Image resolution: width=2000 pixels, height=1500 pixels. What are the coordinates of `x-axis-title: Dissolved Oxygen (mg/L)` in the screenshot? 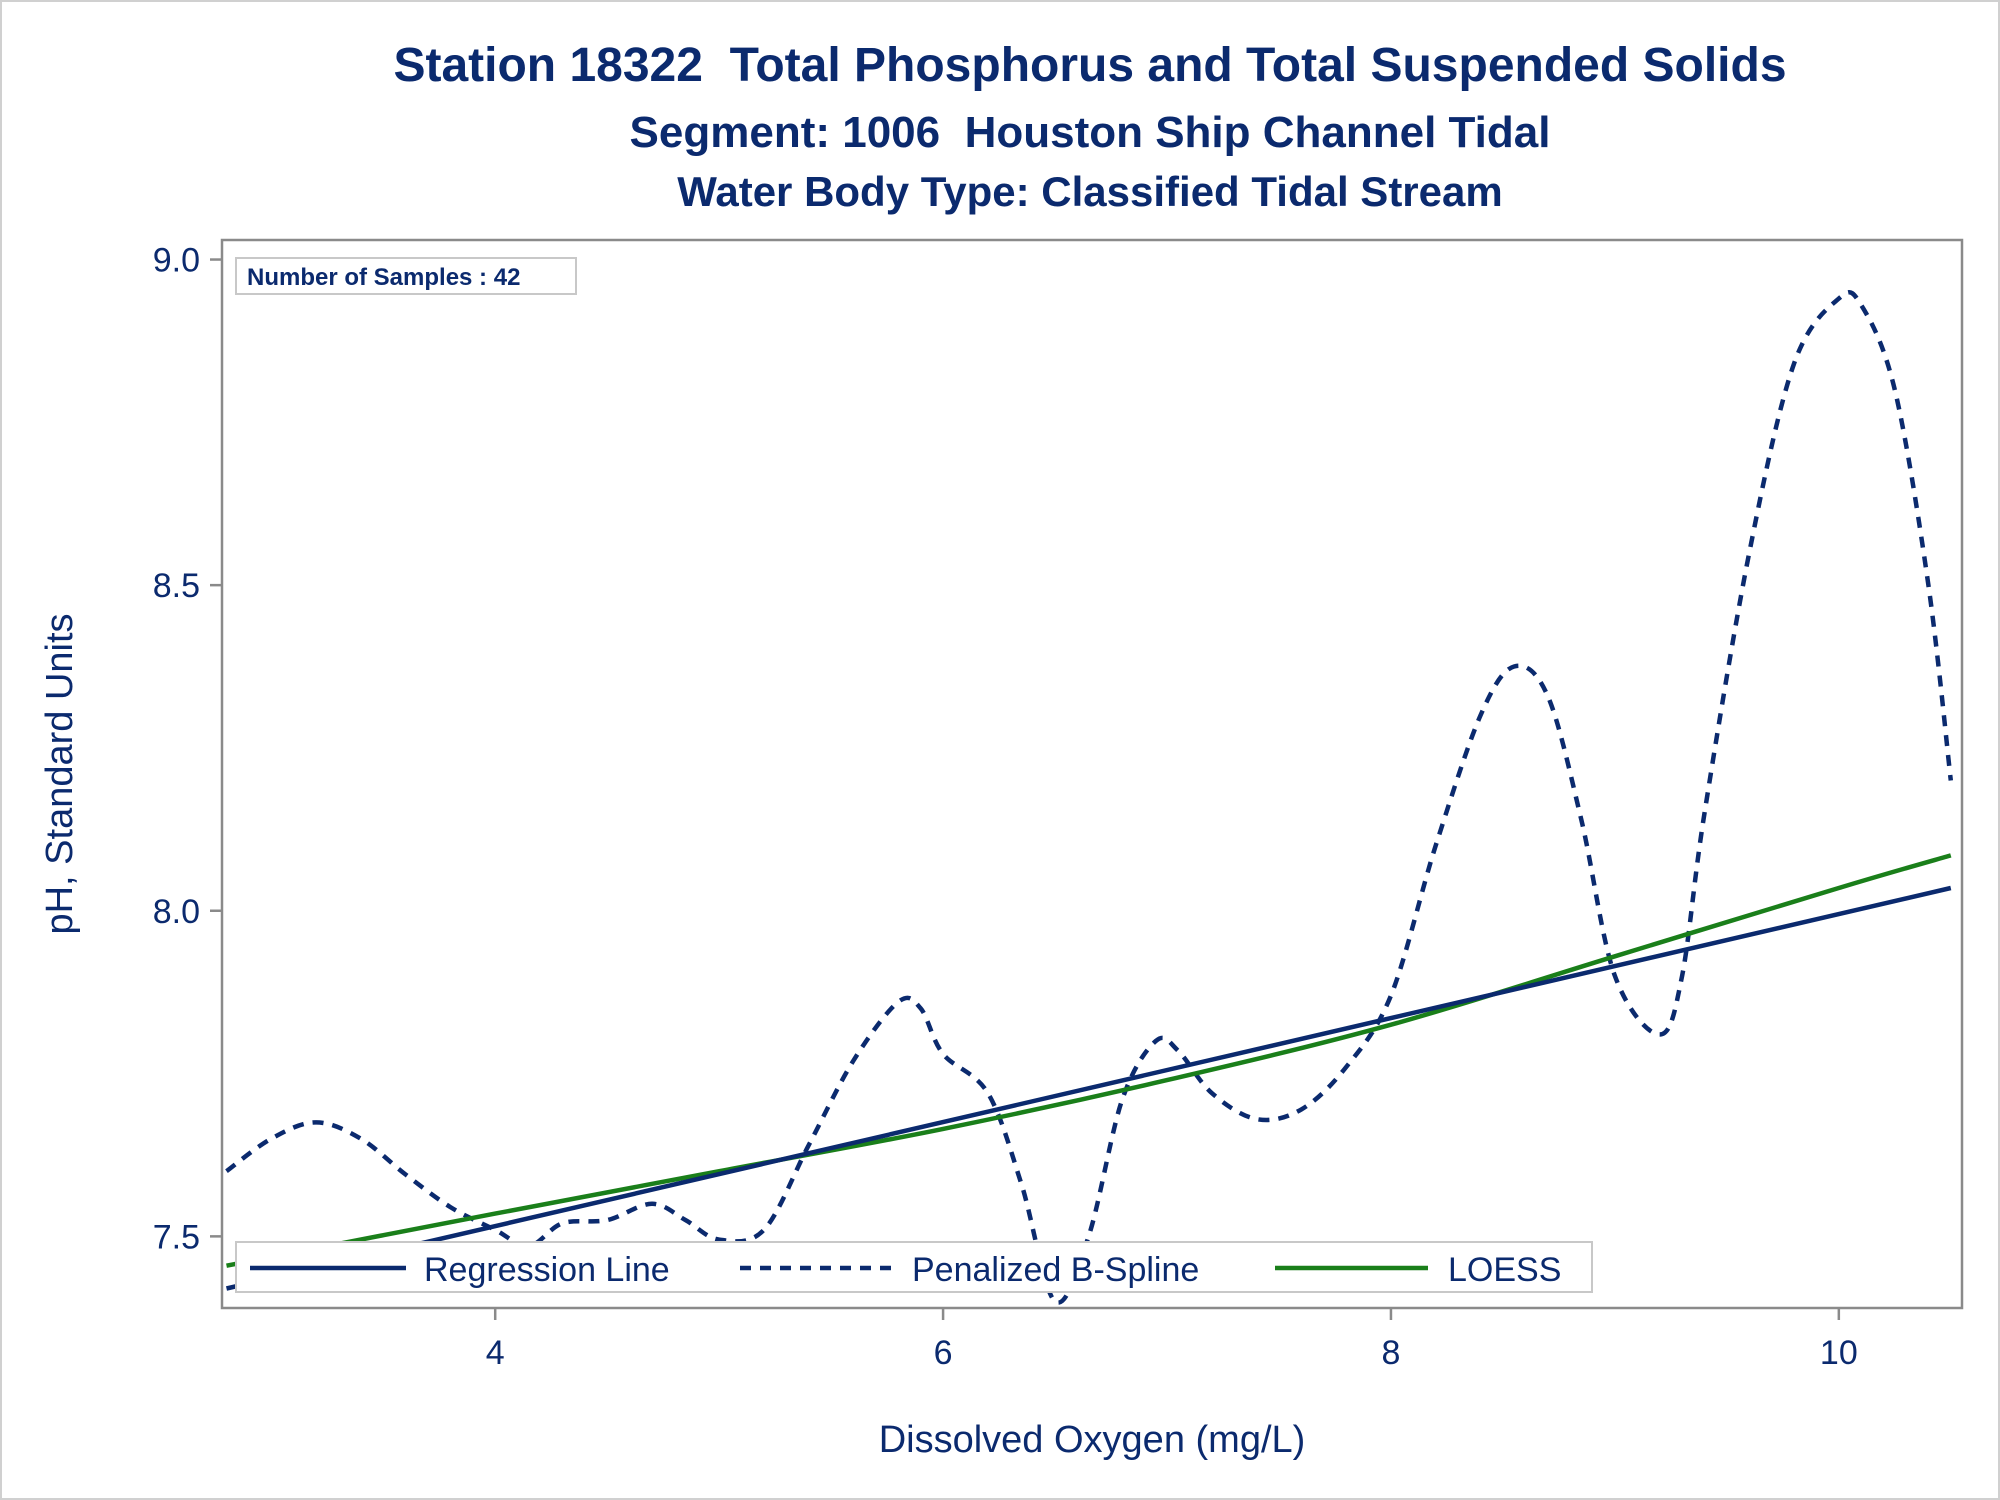 It's located at (1092, 1440).